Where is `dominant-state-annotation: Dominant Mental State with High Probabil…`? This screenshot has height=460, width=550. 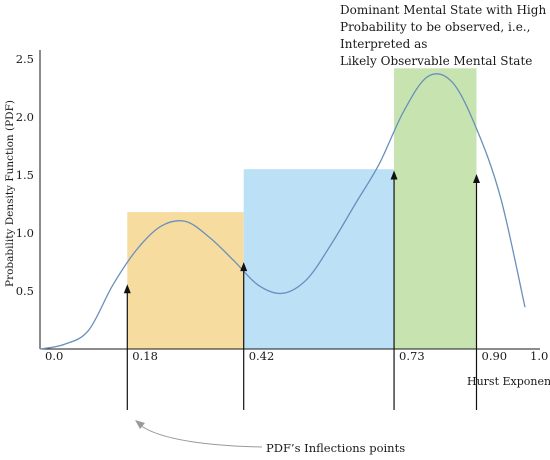 dominant-state-annotation: Dominant Mental State with High Probabil… is located at coordinates (443, 35).